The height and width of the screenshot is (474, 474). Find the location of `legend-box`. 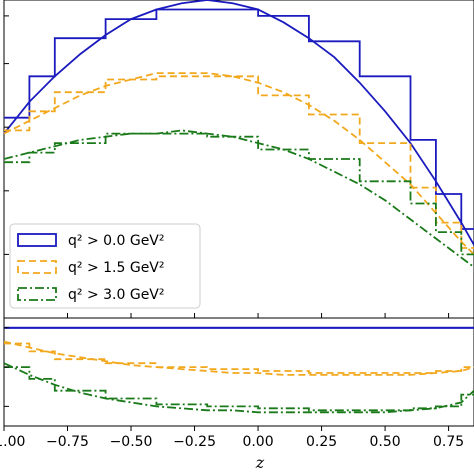

legend-box is located at coordinates (105, 266).